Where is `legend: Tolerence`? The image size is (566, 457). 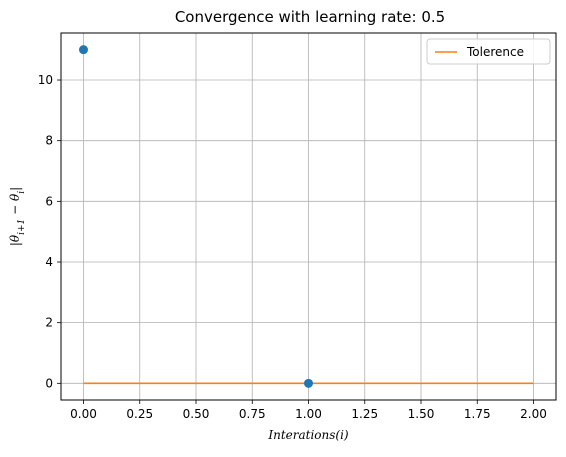 legend: Tolerence is located at coordinates (488, 51).